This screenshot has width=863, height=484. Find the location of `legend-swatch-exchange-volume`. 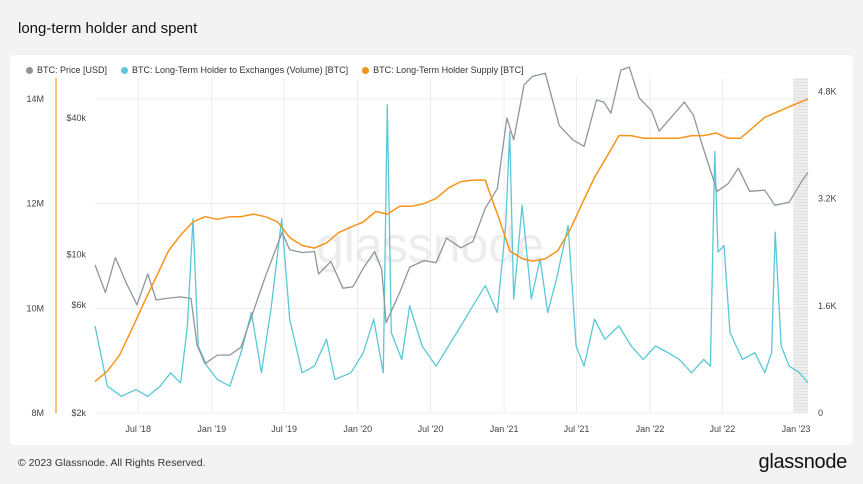

legend-swatch-exchange-volume is located at coordinates (125, 70).